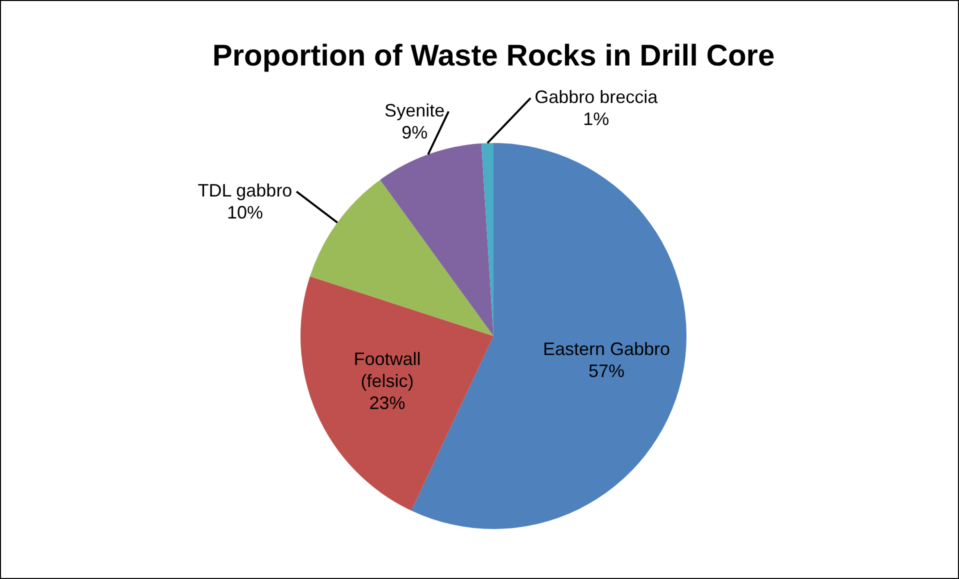 The width and height of the screenshot is (959, 579). I want to click on data-label: 23%, so click(387, 402).